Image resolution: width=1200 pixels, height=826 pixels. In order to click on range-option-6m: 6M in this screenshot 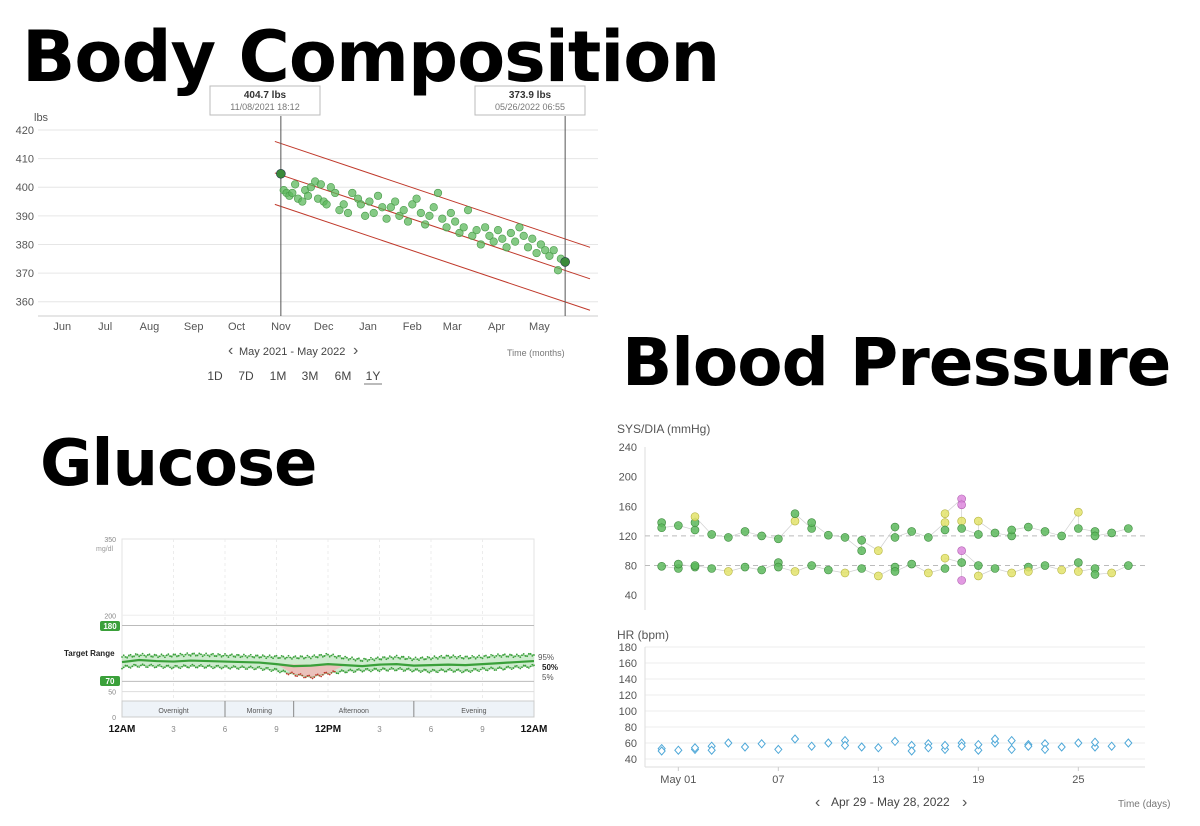, I will do `click(343, 376)`.